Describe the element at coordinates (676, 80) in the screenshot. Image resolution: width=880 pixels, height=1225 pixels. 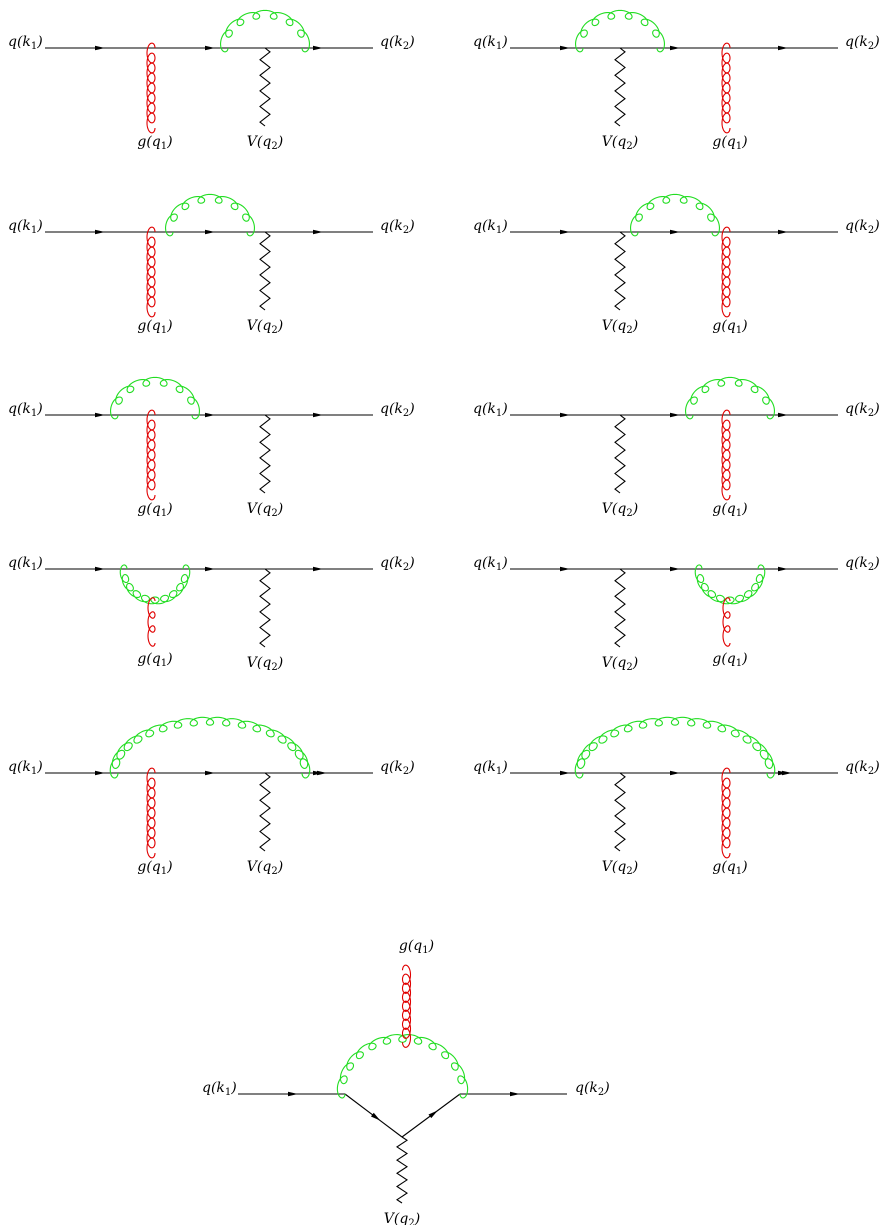
I see `diagram-d2: q(k1) q(k2) V(q2) g(q1)` at that location.